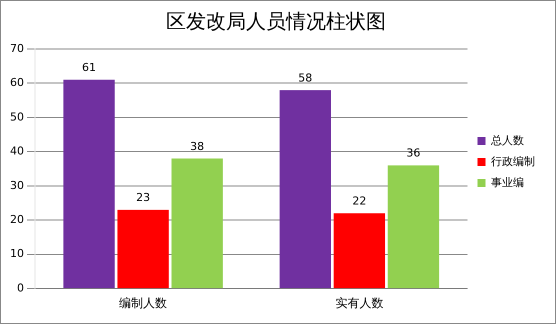  I want to click on x-tick-label: 编制人数, so click(143, 303).